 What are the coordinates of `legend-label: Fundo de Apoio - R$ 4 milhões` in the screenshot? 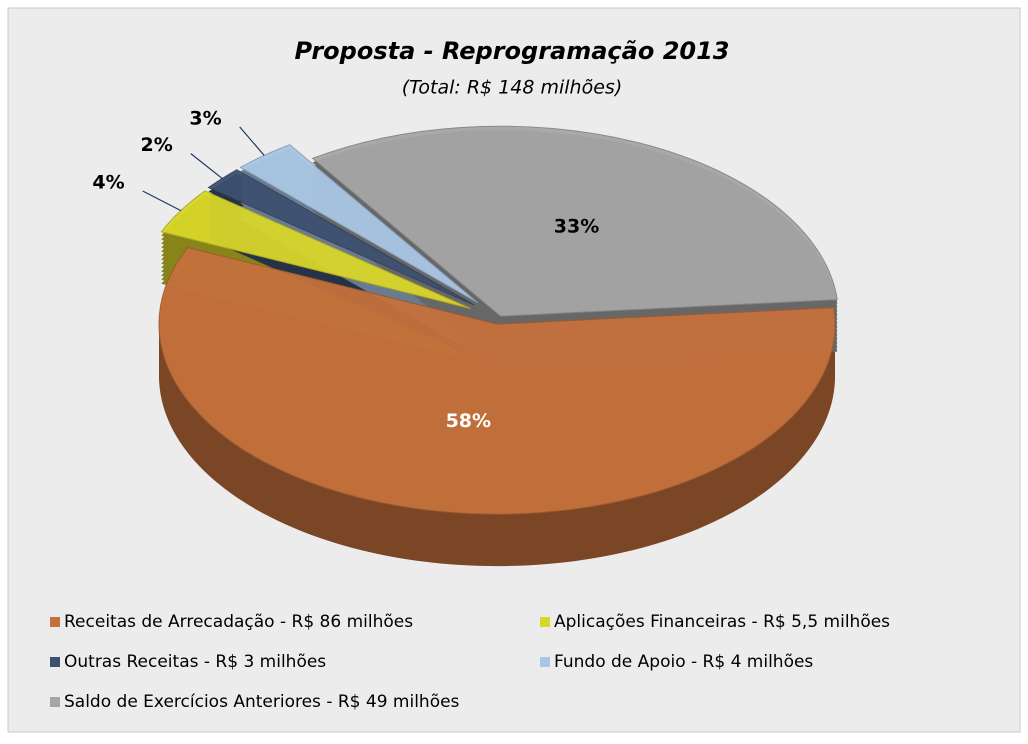 It's located at (683, 662).